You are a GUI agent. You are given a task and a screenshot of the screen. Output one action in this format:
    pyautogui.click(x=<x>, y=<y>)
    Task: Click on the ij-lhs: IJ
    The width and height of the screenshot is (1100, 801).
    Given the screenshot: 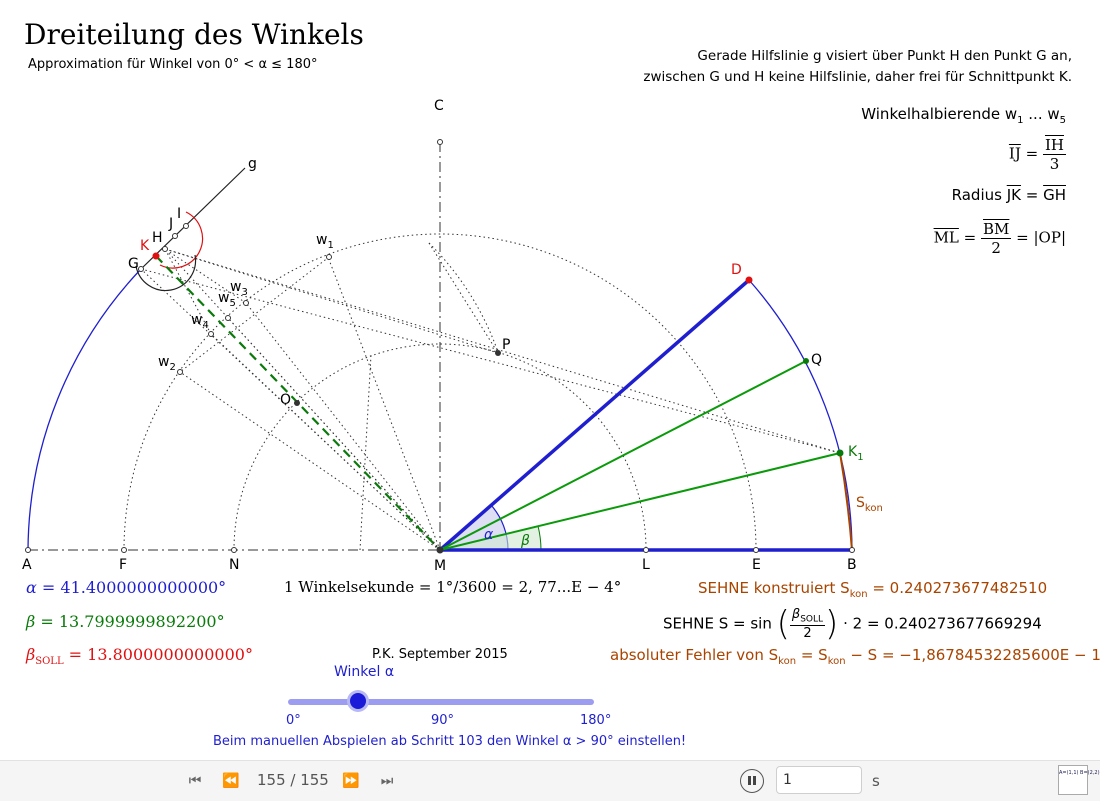 What is the action you would take?
    pyautogui.click(x=1014, y=153)
    